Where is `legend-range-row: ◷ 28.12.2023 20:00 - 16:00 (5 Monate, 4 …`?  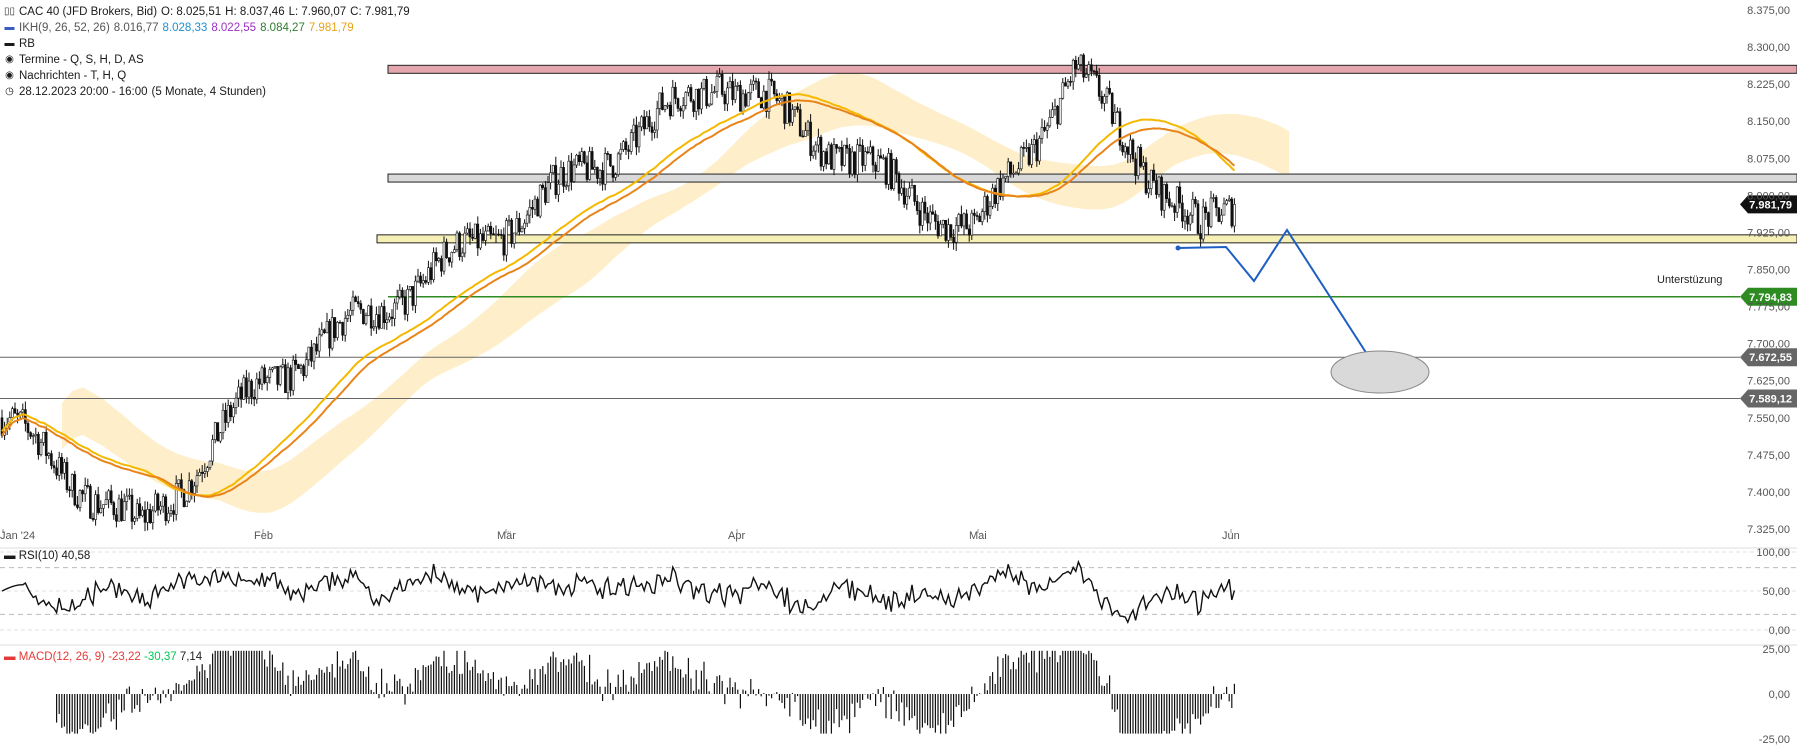
legend-range-row: ◷ 28.12.2023 20:00 - 16:00 (5 Monate, 4 … is located at coordinates (207, 92).